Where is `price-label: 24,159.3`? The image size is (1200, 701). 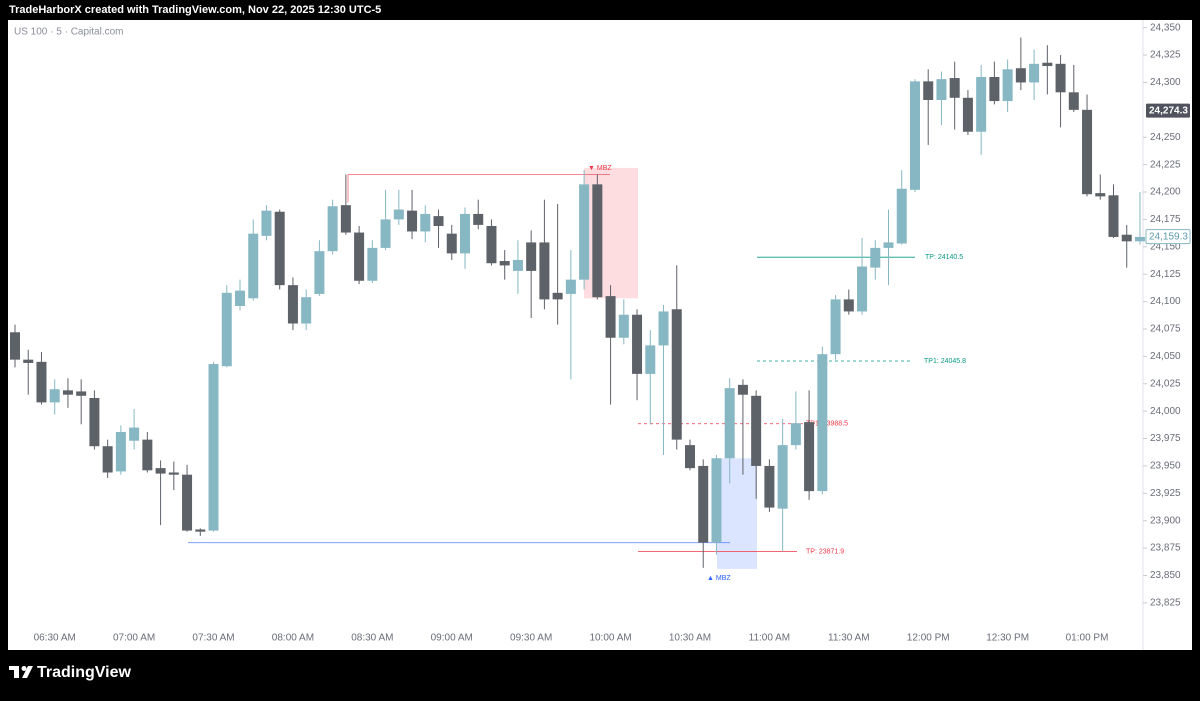 price-label: 24,159.3 is located at coordinates (1168, 236).